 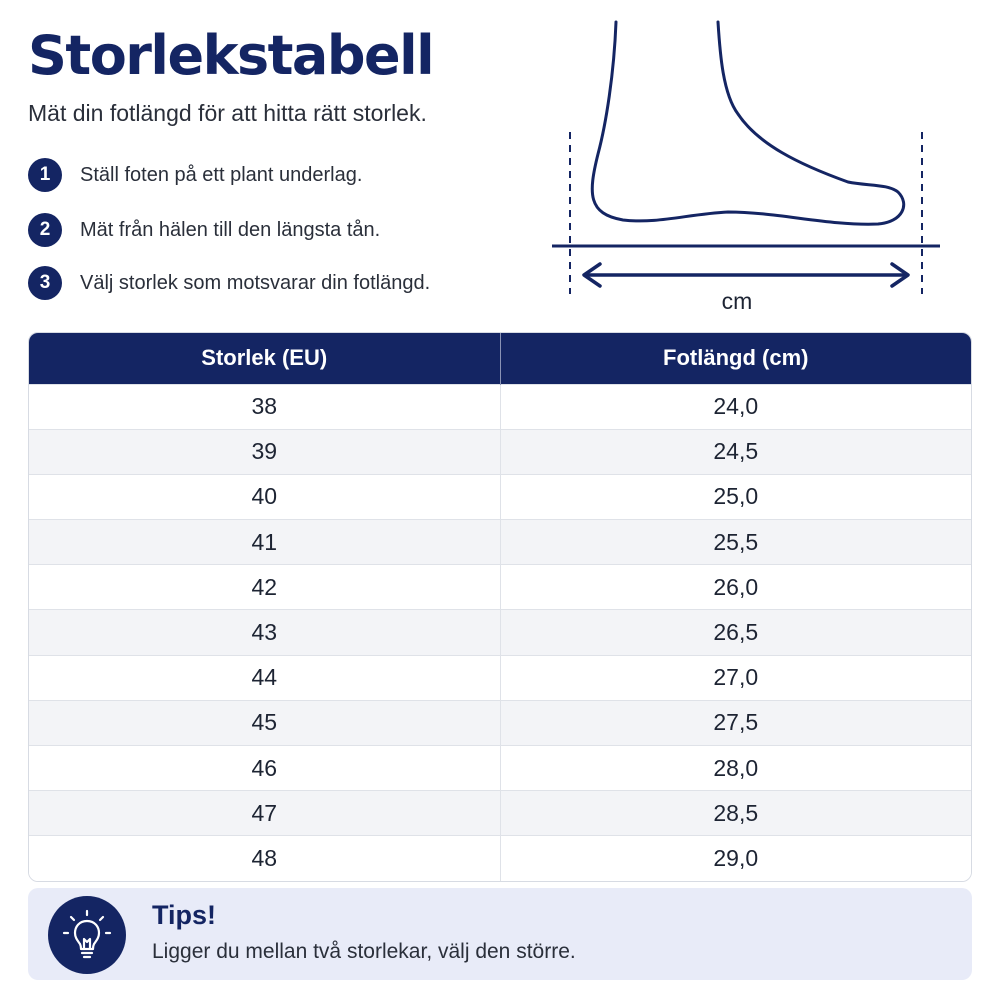 I want to click on step-number-badge: 3, so click(x=45, y=283).